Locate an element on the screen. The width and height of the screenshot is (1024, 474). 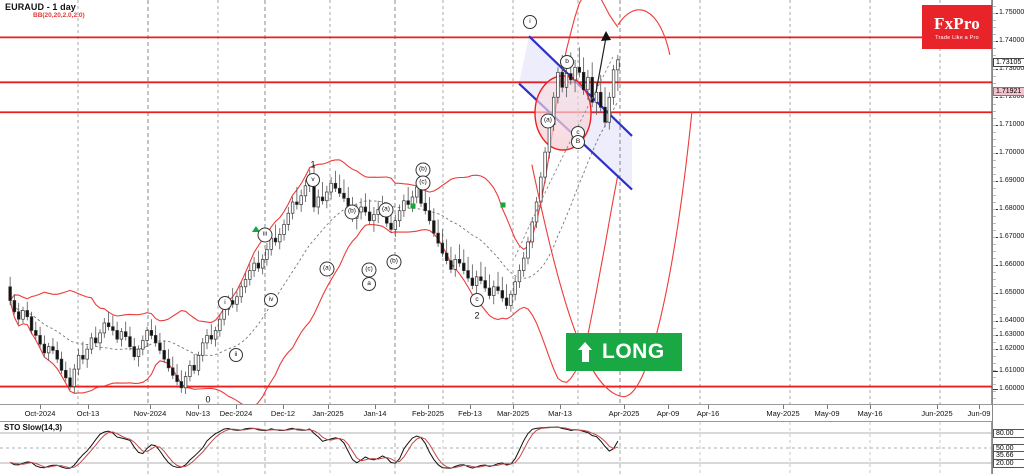
time-axis-label: Feb-2025 is located at coordinates (428, 413).